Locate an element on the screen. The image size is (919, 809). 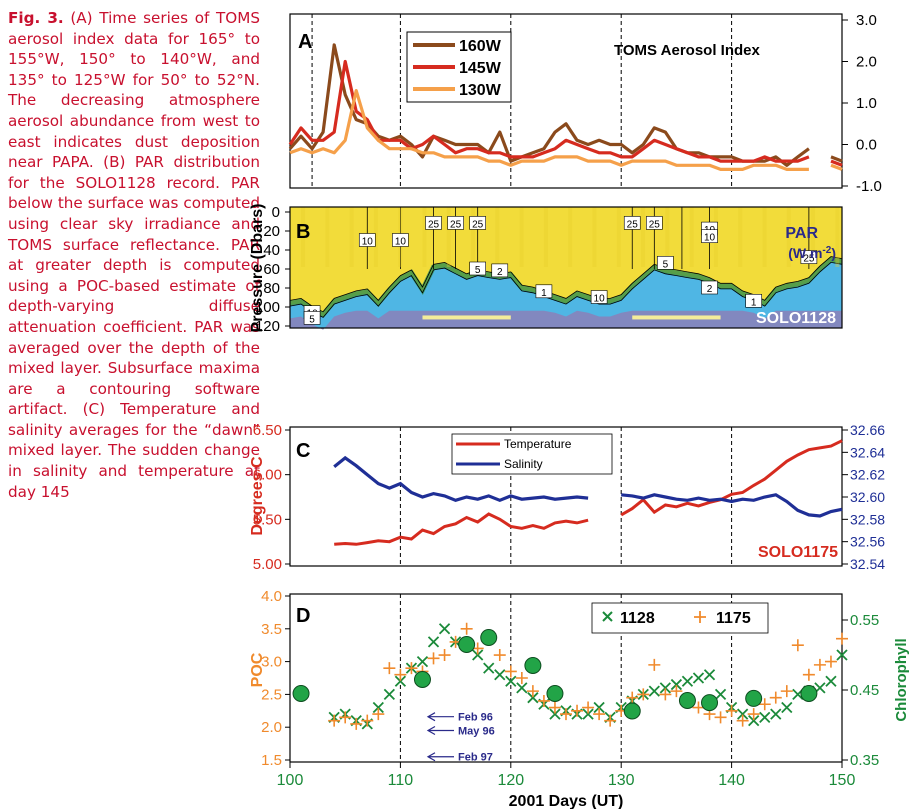
panel-c-series-temperature is located at coordinates (588, 492).